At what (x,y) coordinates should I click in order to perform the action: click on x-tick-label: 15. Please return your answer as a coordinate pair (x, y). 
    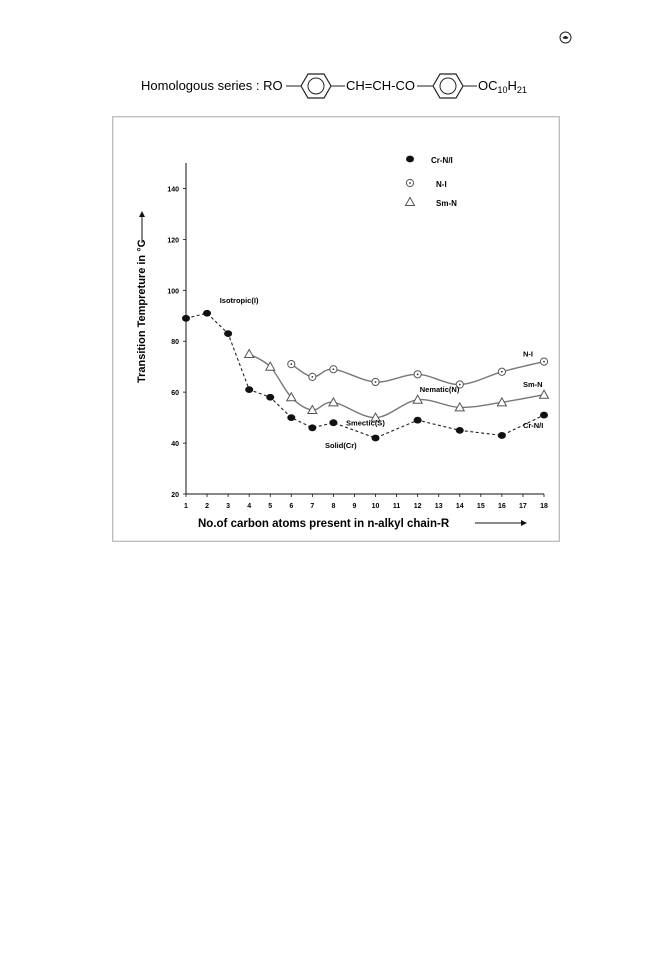
    Looking at the image, I should click on (481, 506).